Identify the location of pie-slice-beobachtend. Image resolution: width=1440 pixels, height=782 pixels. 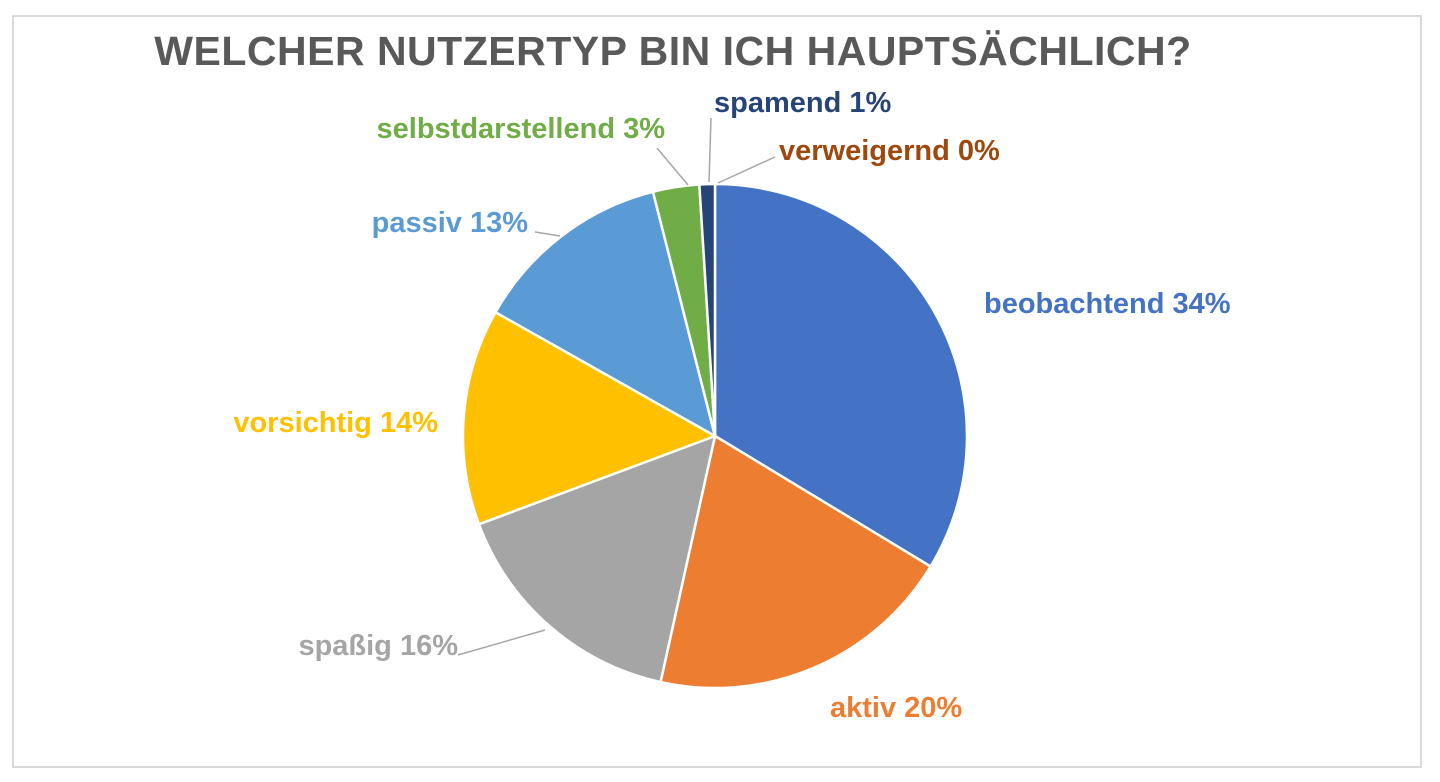
(841, 375).